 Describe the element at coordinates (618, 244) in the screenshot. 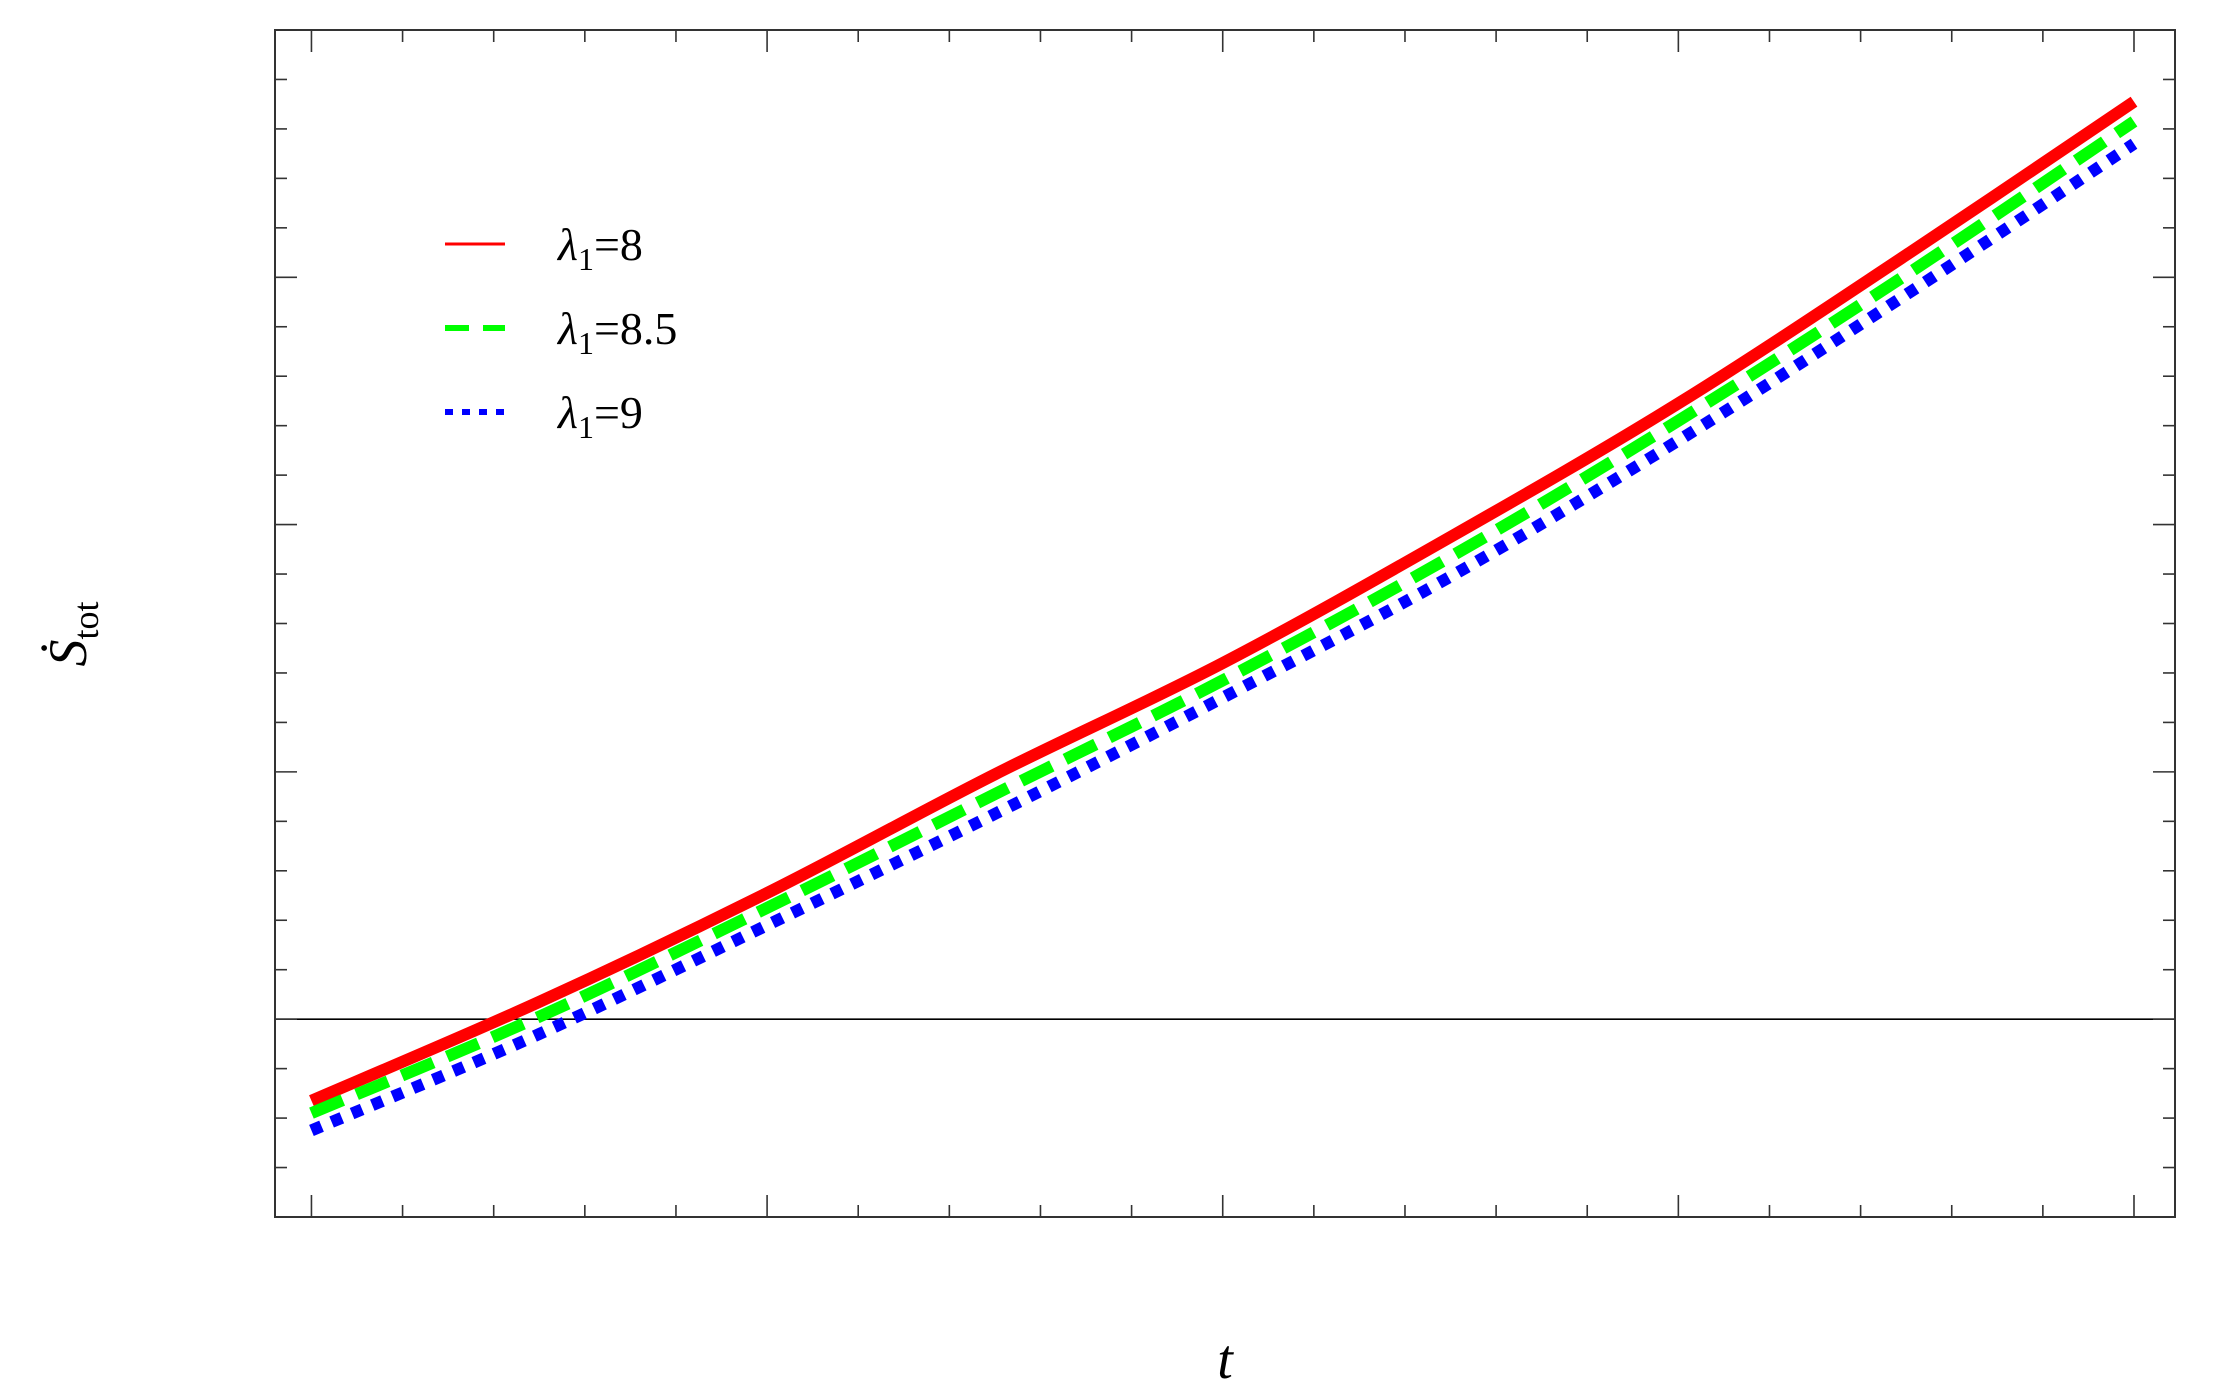

I see `legend-value: =8` at that location.